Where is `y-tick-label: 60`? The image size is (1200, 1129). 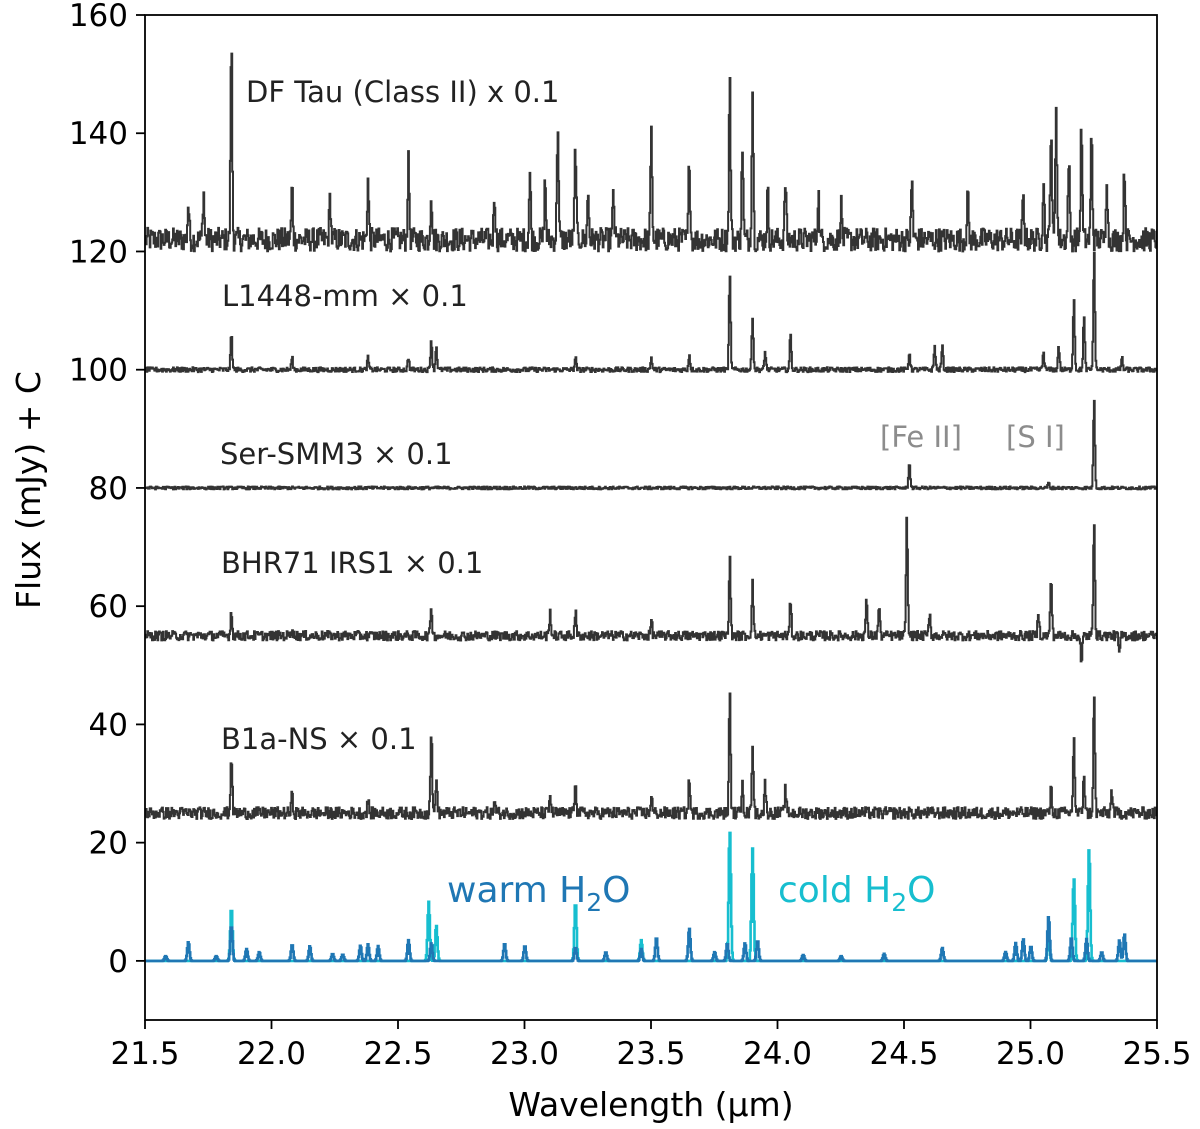 y-tick-label: 60 is located at coordinates (108, 607).